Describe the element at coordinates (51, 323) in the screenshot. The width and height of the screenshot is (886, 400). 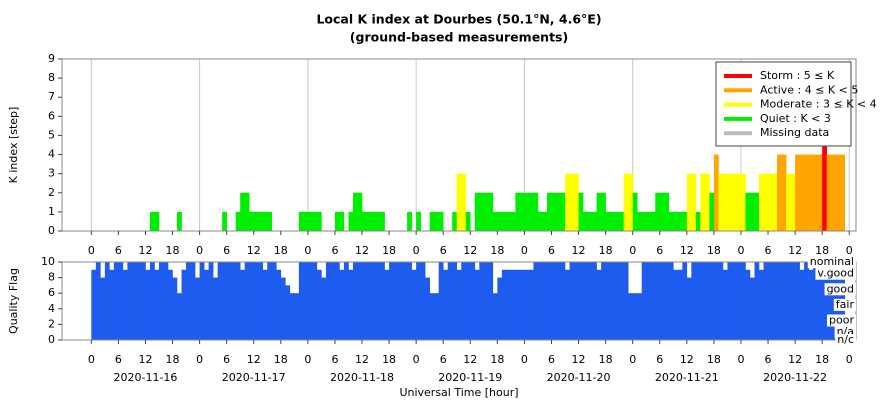
I see `y-tick-label: 2` at that location.